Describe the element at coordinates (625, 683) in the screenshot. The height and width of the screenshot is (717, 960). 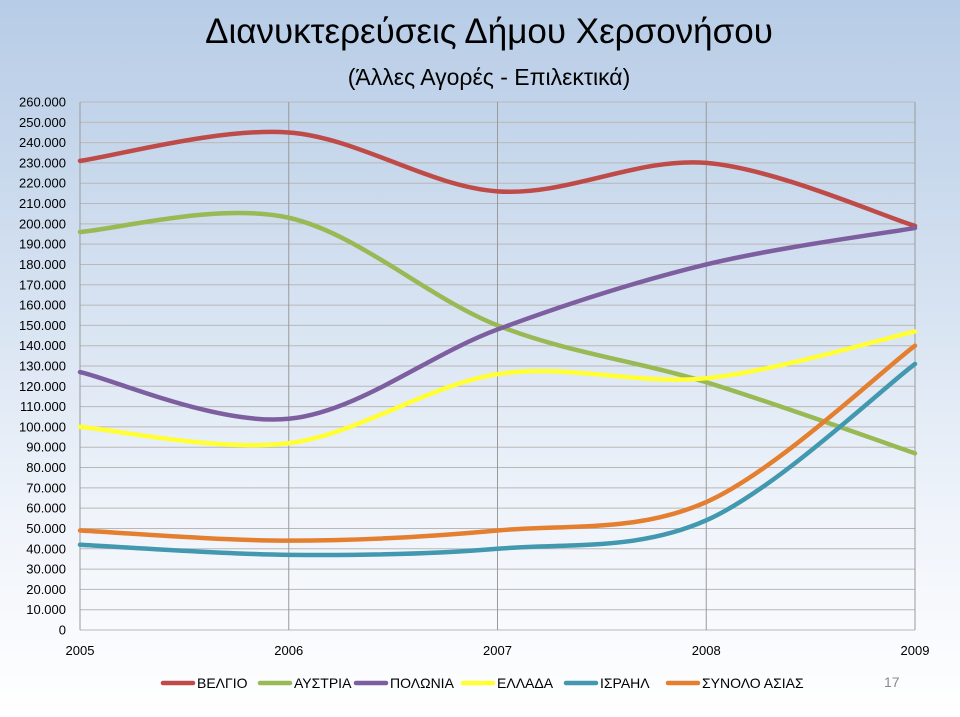
I see `legend-label: ΙΣΡΑΗΛ` at that location.